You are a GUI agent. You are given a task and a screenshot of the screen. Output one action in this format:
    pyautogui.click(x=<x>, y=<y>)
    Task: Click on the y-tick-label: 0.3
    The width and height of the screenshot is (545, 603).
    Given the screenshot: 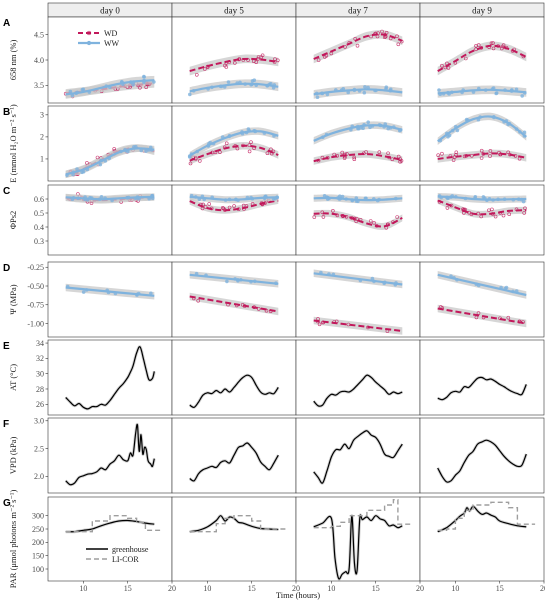 What is the action you would take?
    pyautogui.click(x=39, y=241)
    